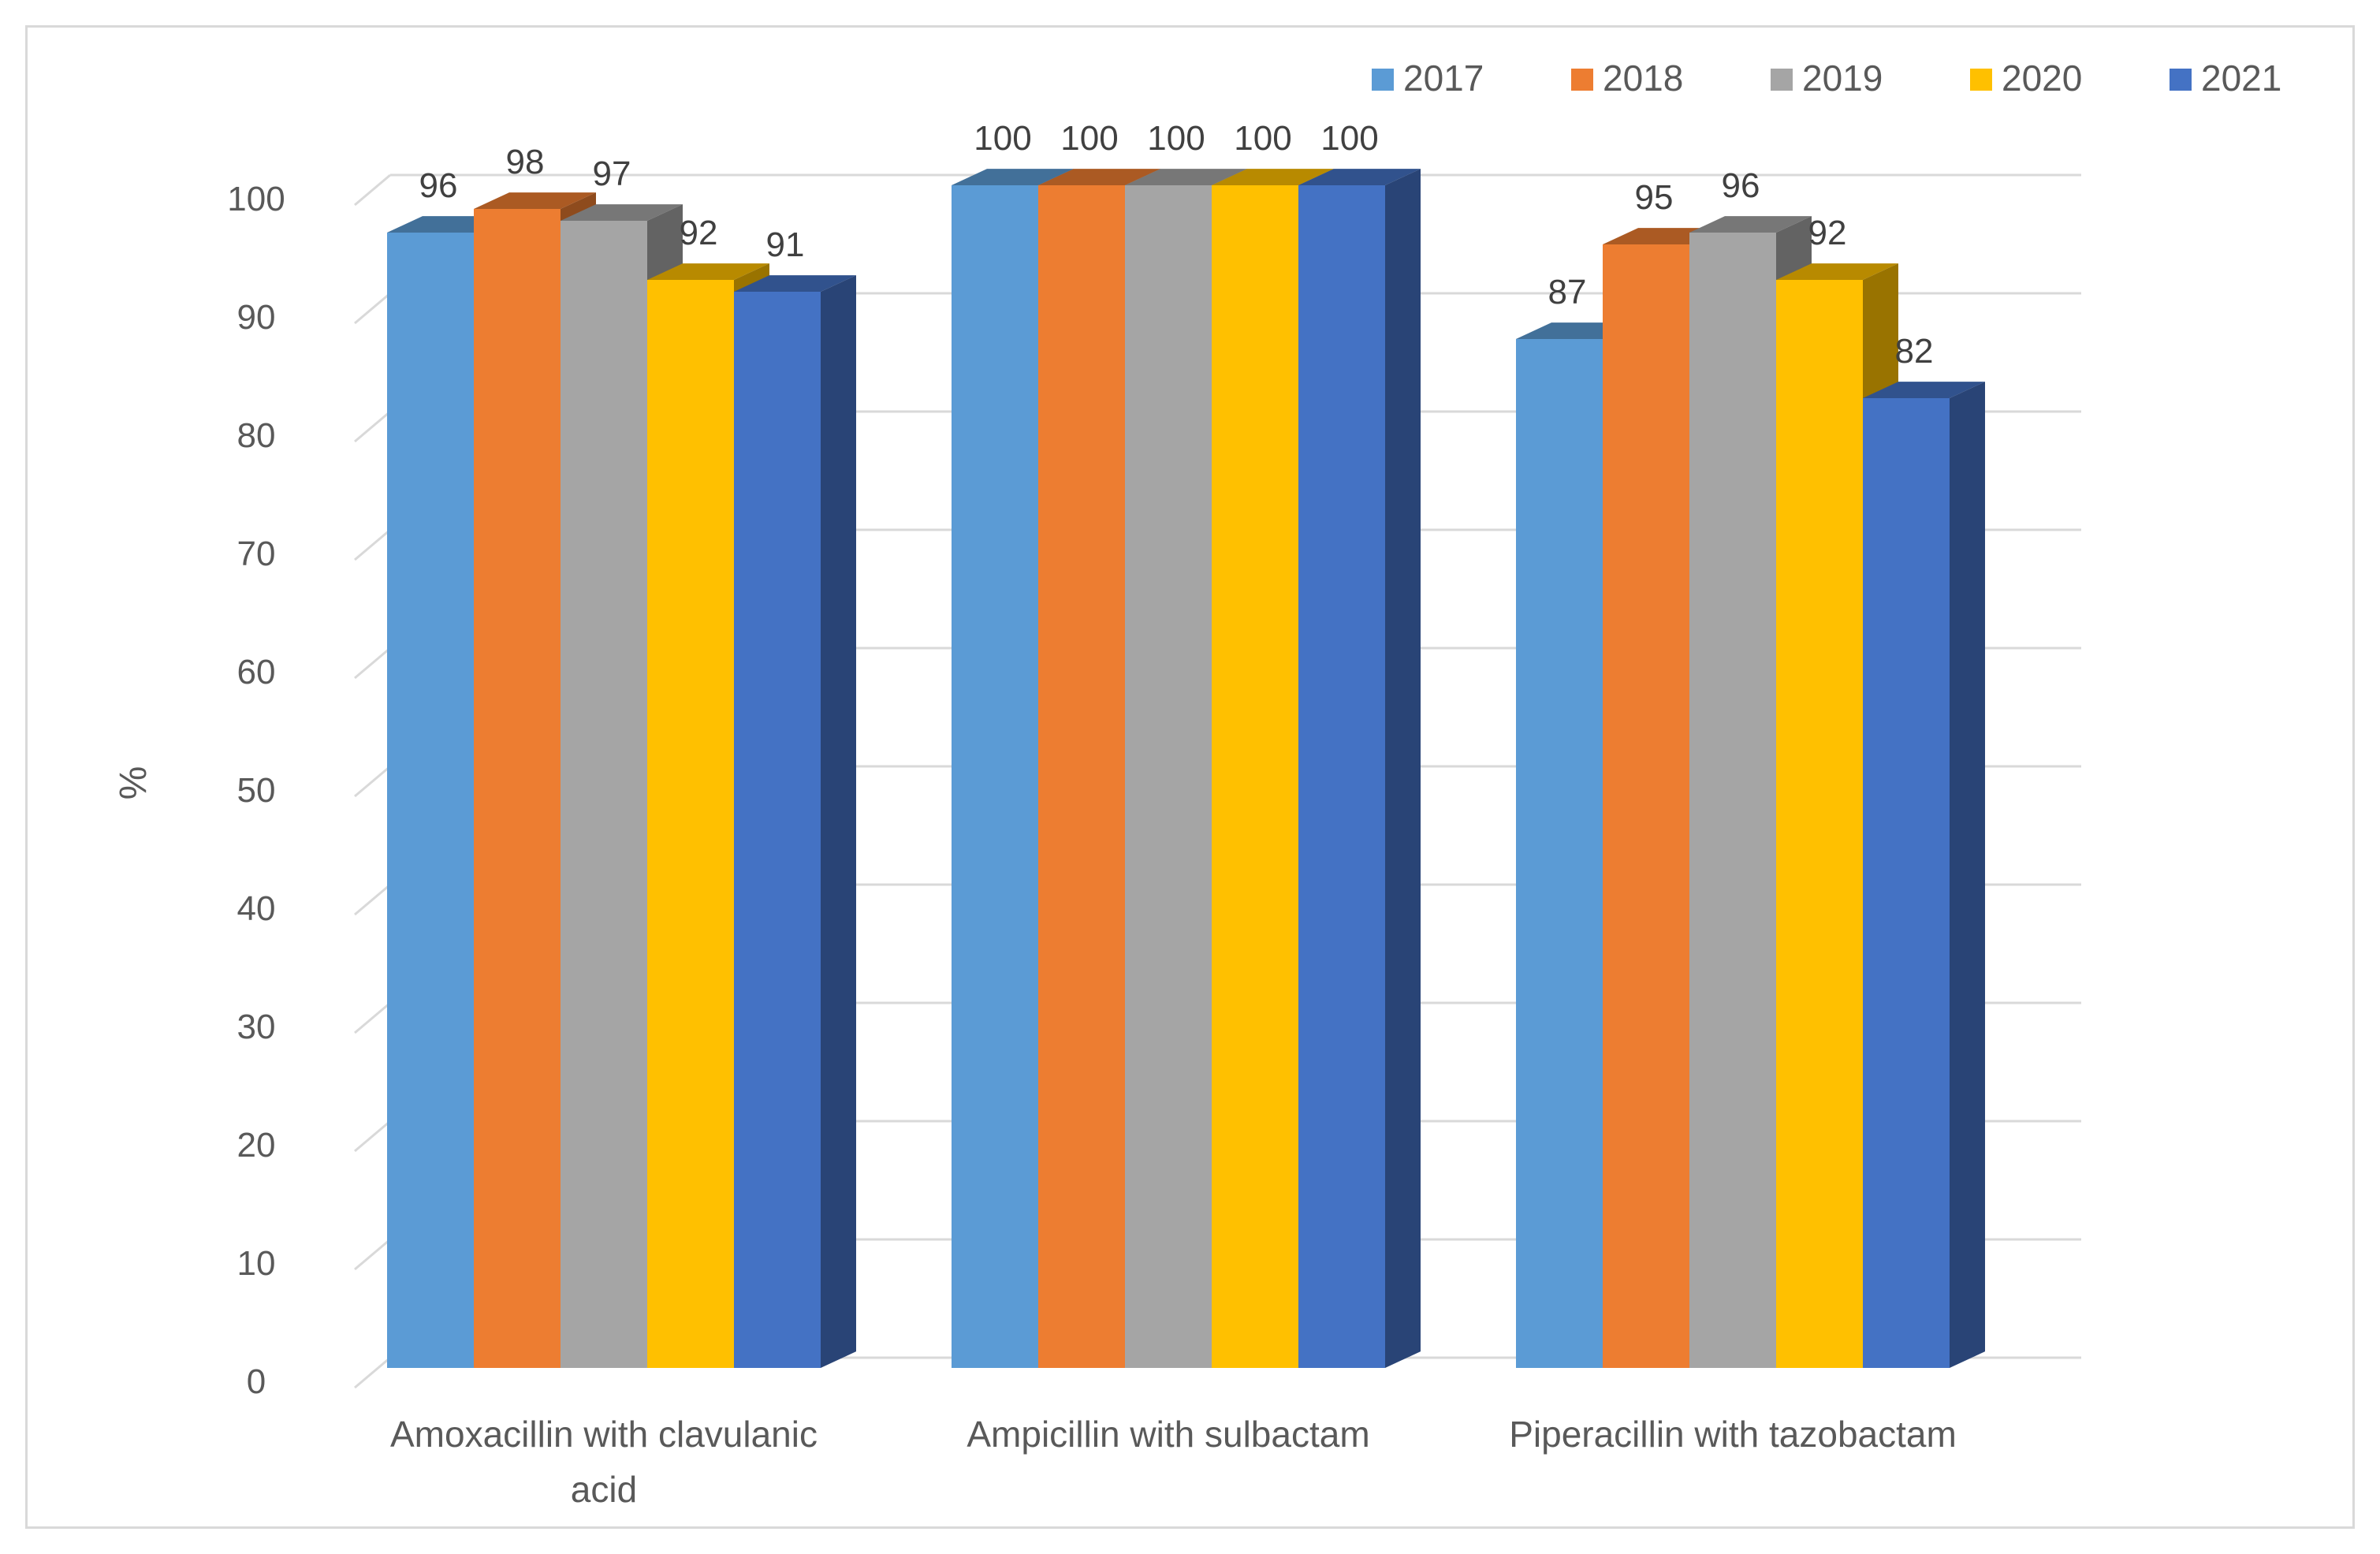 Image resolution: width=2380 pixels, height=1554 pixels. Describe the element at coordinates (256, 199) in the screenshot. I see `y-tick-label: 100` at that location.